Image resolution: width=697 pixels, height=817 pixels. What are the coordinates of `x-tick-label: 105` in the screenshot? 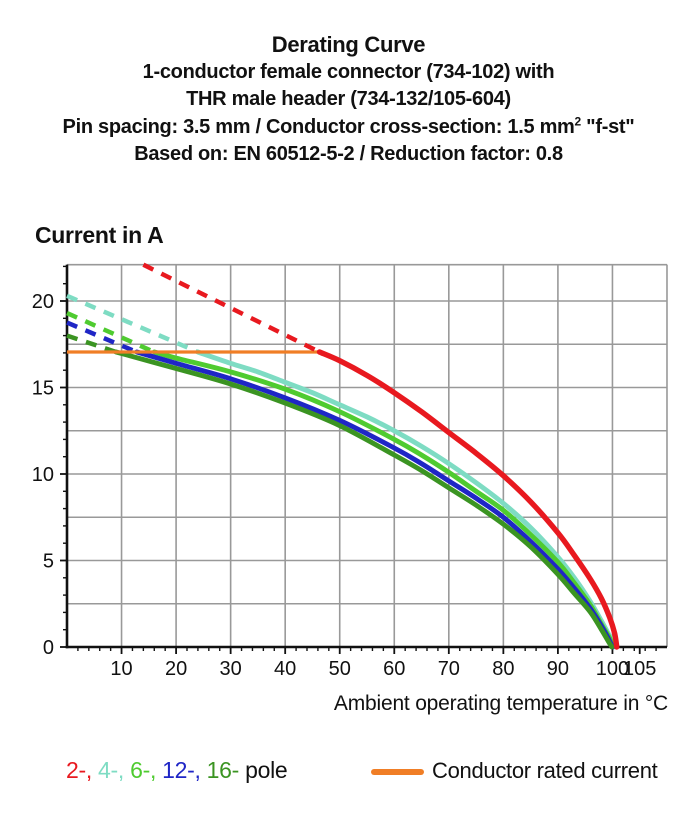 It's located at (639, 669).